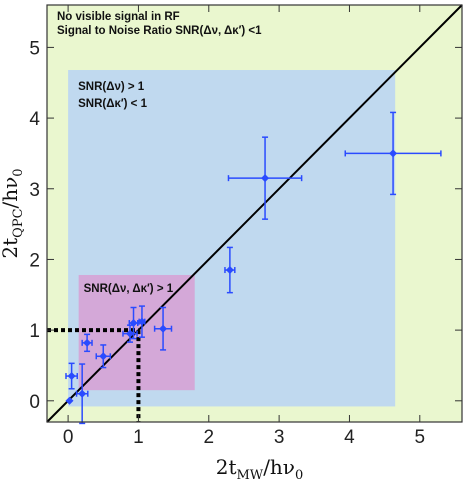  What do you see at coordinates (129, 289) in the screenshot?
I see `region-snr-both-label: SNR(Δν, Δκ′) > 1` at bounding box center [129, 289].